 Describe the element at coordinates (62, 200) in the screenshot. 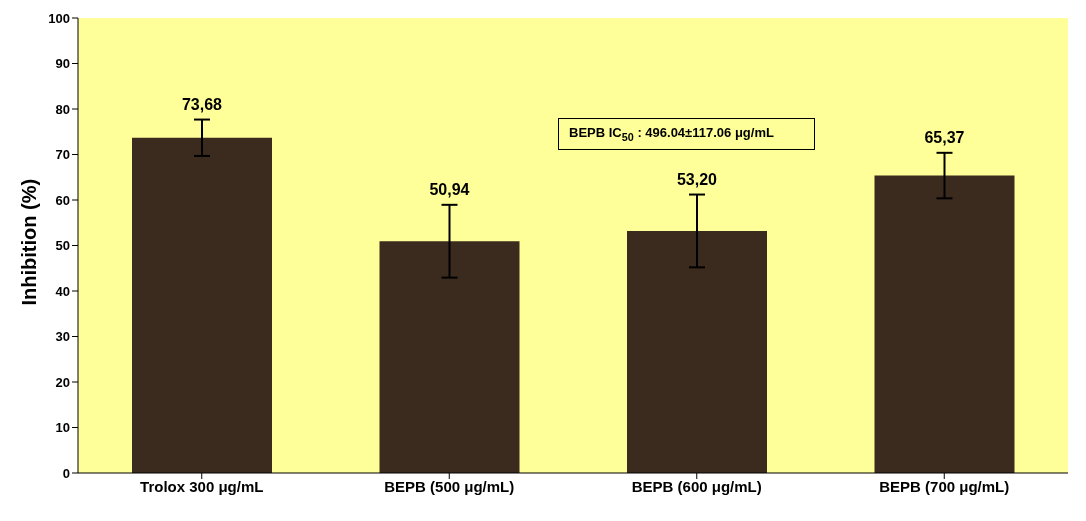

I see `y-tick-label: 60` at that location.